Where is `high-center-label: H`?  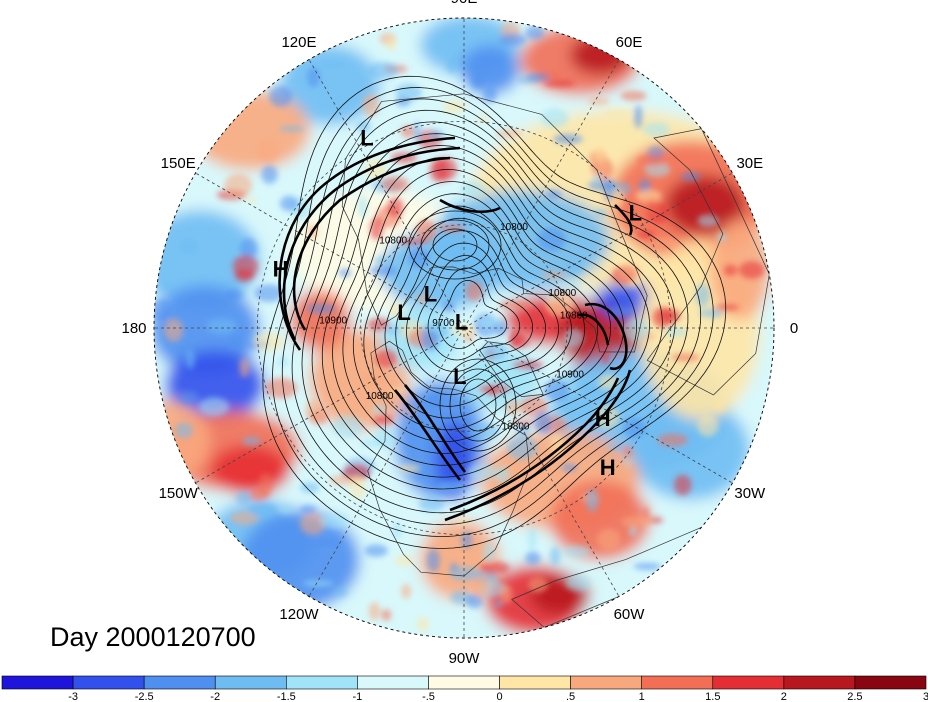
high-center-label: H is located at coordinates (281, 268).